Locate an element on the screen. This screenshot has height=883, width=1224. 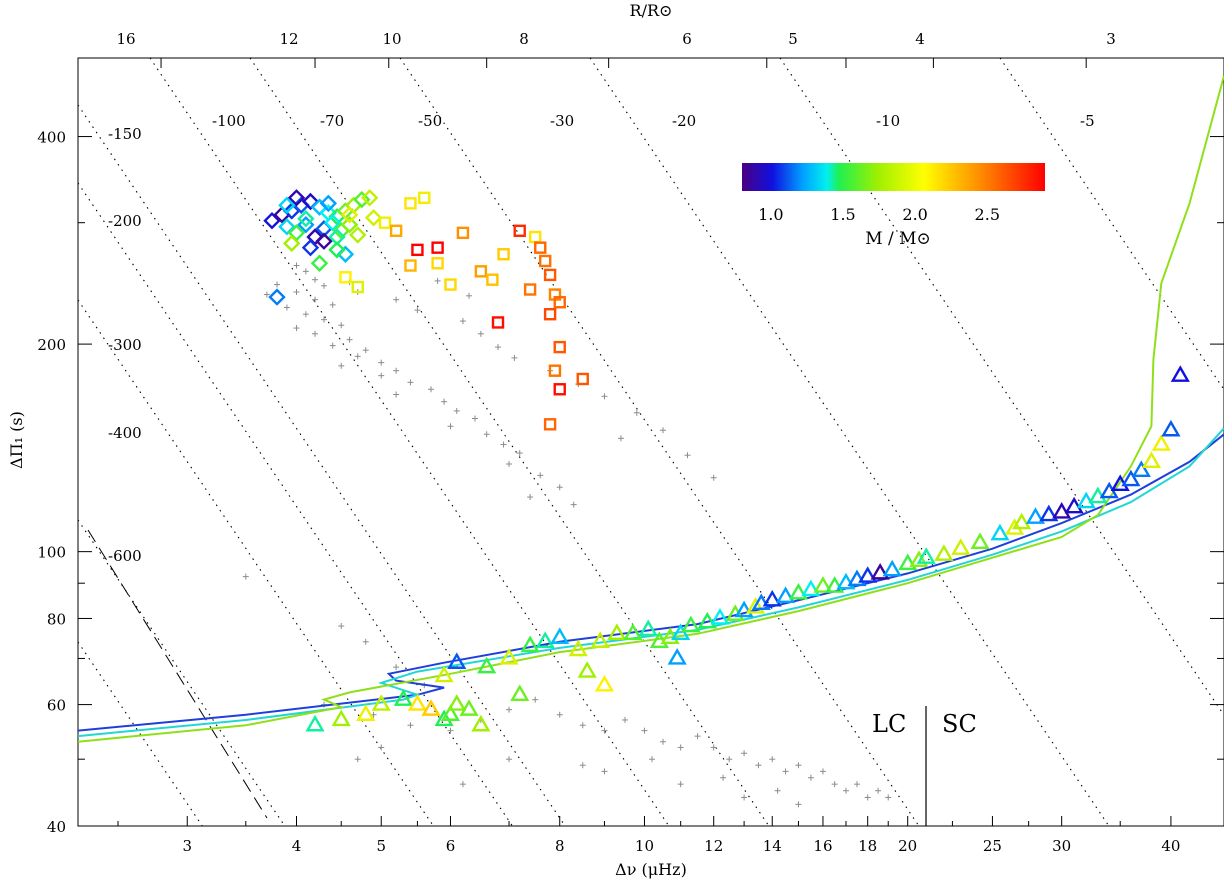
top-tick-label: 12 is located at coordinates (288, 39).